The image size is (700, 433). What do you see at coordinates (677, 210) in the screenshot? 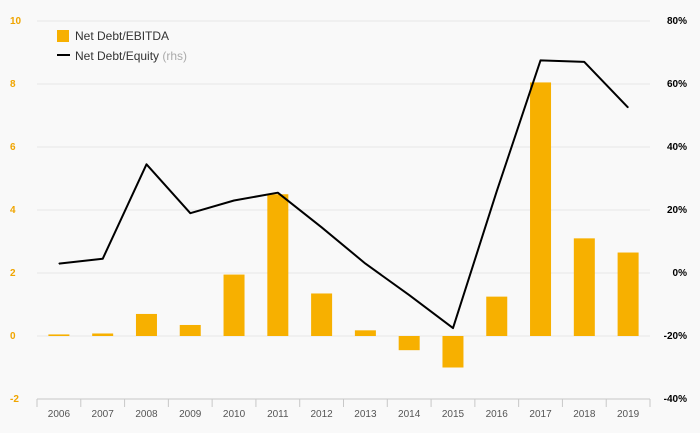
I see `right-axis-tick-label: 20%` at bounding box center [677, 210].